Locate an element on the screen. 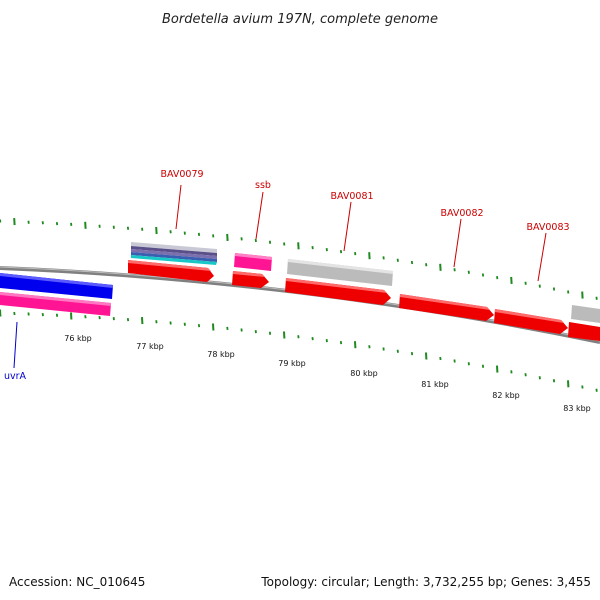 The width and height of the screenshot is (600, 600). upper-tick-ruler is located at coordinates (299, 259).